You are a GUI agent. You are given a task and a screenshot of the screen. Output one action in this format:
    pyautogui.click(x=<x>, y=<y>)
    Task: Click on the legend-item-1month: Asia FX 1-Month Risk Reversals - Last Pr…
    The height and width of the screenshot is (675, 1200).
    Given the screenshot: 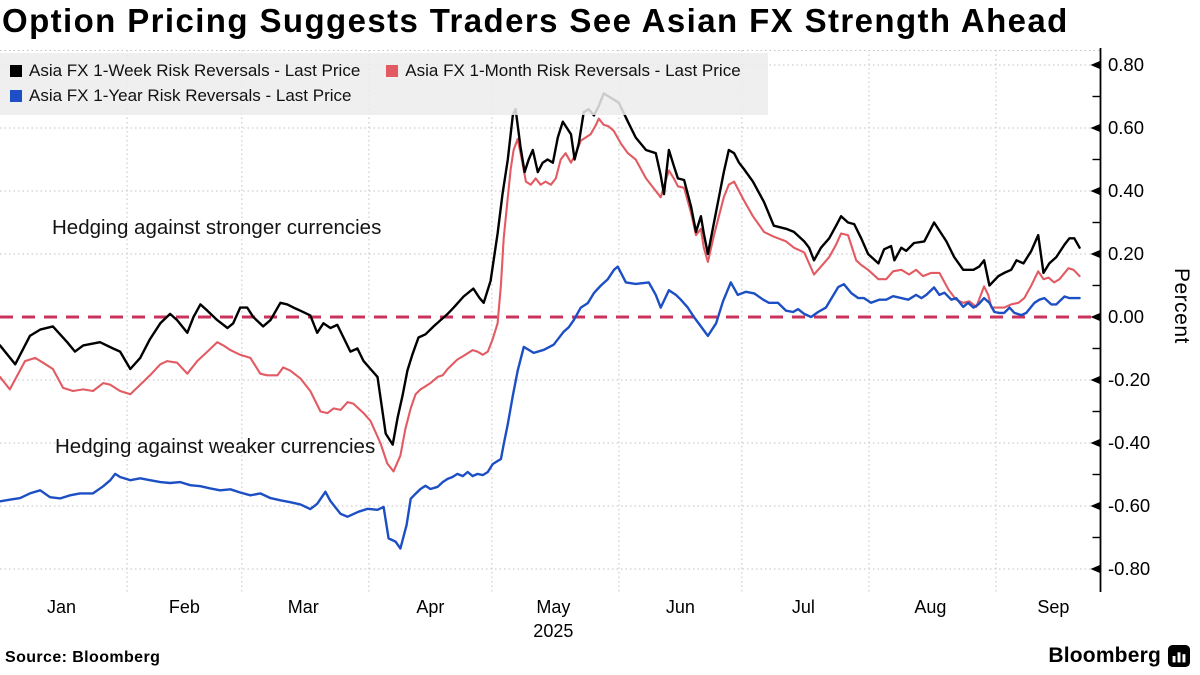 What is the action you would take?
    pyautogui.click(x=563, y=70)
    